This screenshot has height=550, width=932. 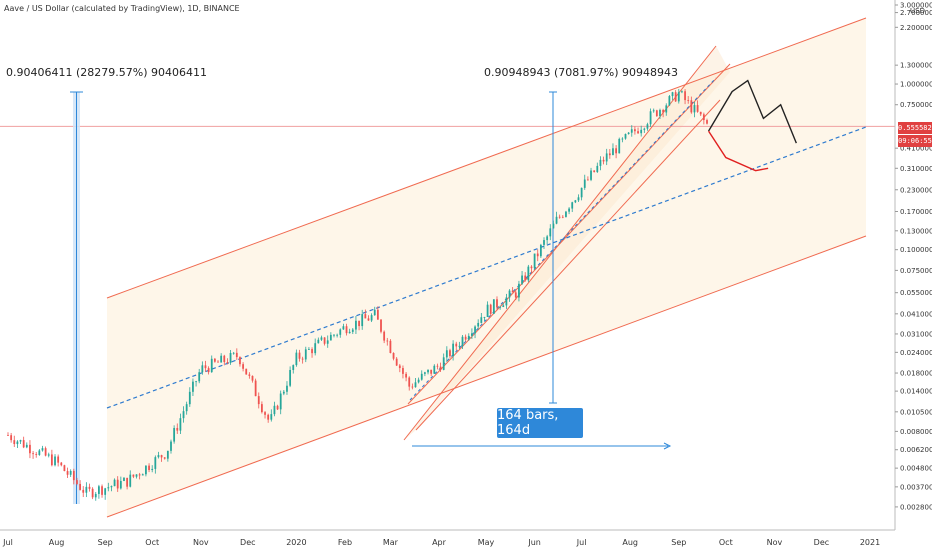 I want to click on y-tick-label: 0.01800000, so click(x=916, y=374).